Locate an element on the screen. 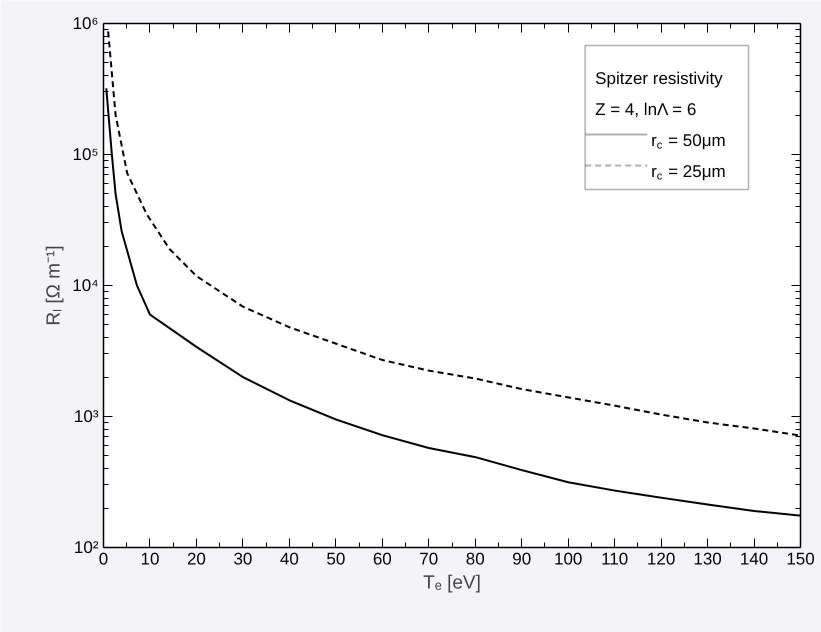 This screenshot has height=632, width=821. x-tick-label: 140 is located at coordinates (754, 559).